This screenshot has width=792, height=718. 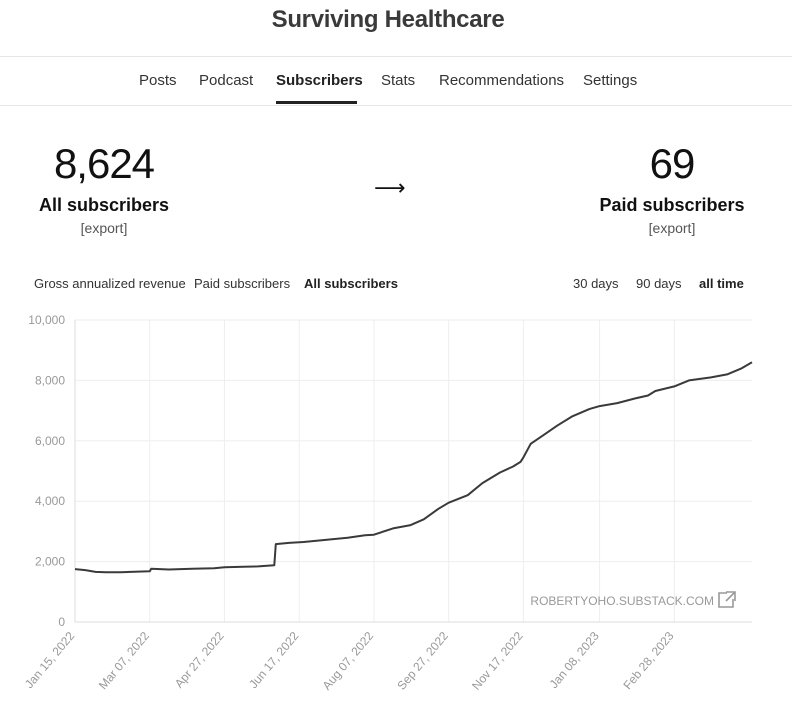 What do you see at coordinates (388, 19) in the screenshot?
I see `site-title: Surviving Healthcare` at bounding box center [388, 19].